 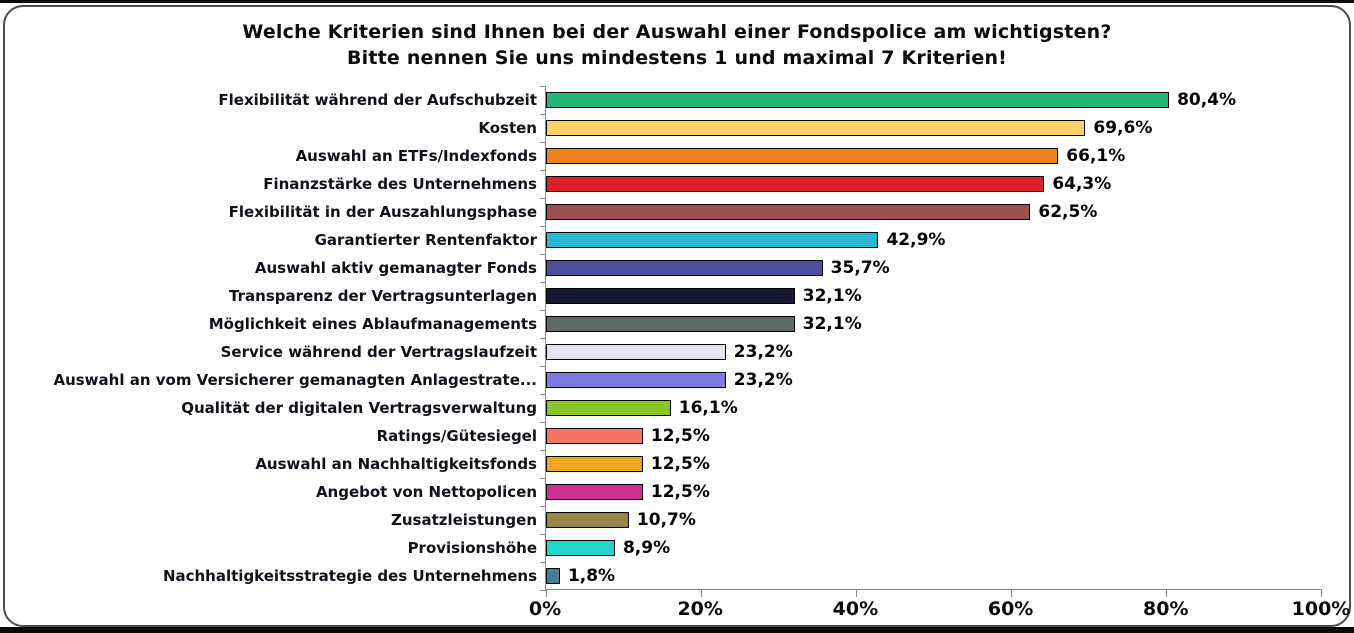 What do you see at coordinates (383, 296) in the screenshot?
I see `category-label: Transparenz der Vertragsunterlagen` at bounding box center [383, 296].